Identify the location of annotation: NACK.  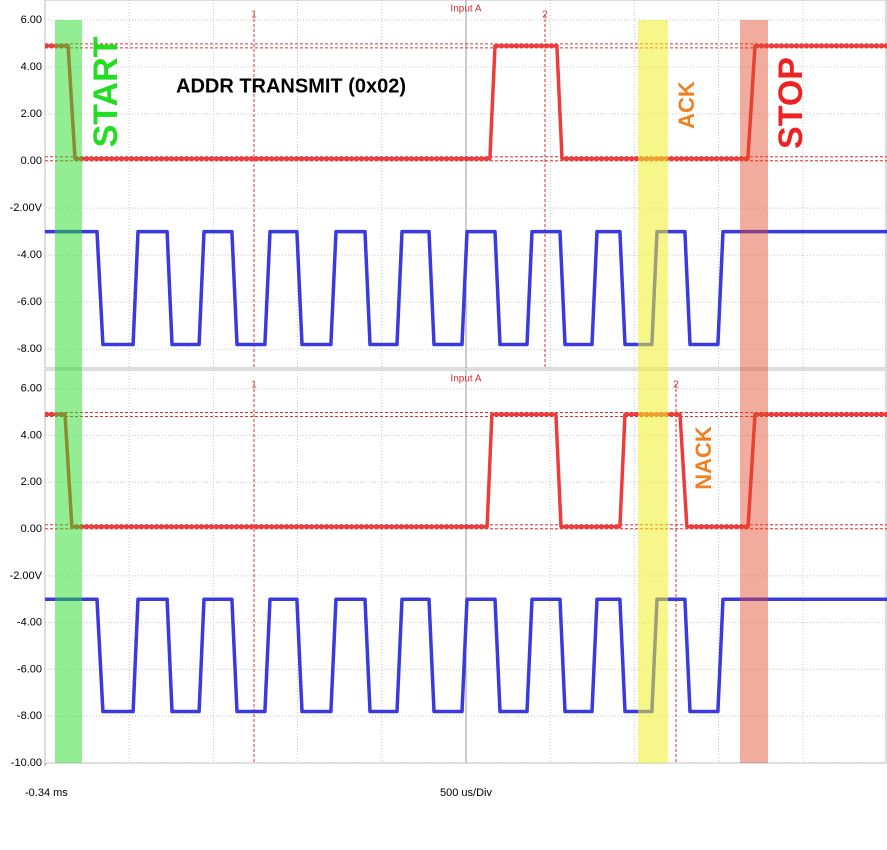
(703, 458).